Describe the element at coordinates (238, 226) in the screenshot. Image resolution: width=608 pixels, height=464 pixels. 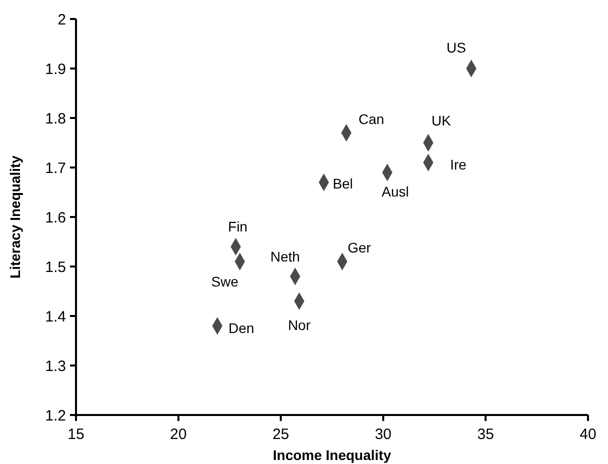
I see `annotation: Fin` at that location.